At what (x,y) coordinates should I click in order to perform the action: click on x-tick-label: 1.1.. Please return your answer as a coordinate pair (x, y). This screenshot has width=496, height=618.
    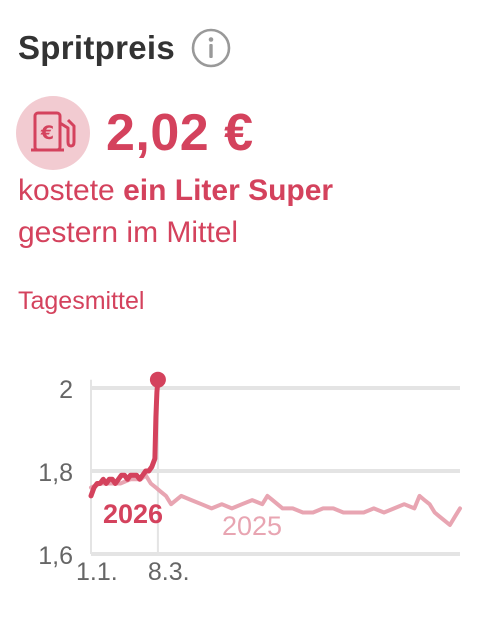
    Looking at the image, I should click on (97, 572).